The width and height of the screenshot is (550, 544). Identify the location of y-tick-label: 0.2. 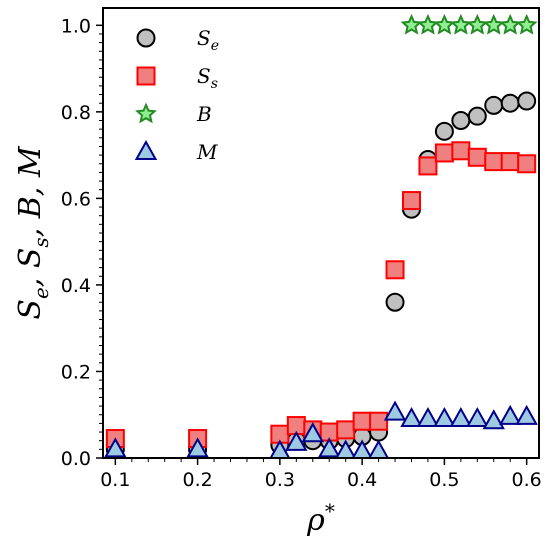
(76, 372).